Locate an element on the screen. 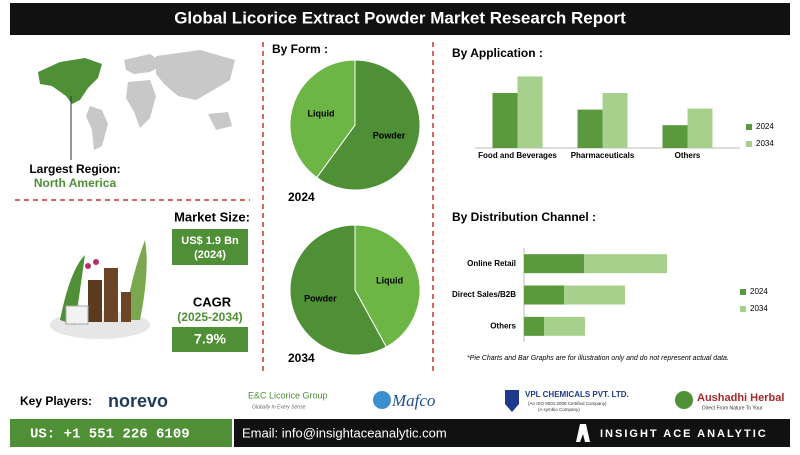 This screenshot has height=455, width=800. player-tagline: Direct From Nature To Your is located at coordinates (732, 408).